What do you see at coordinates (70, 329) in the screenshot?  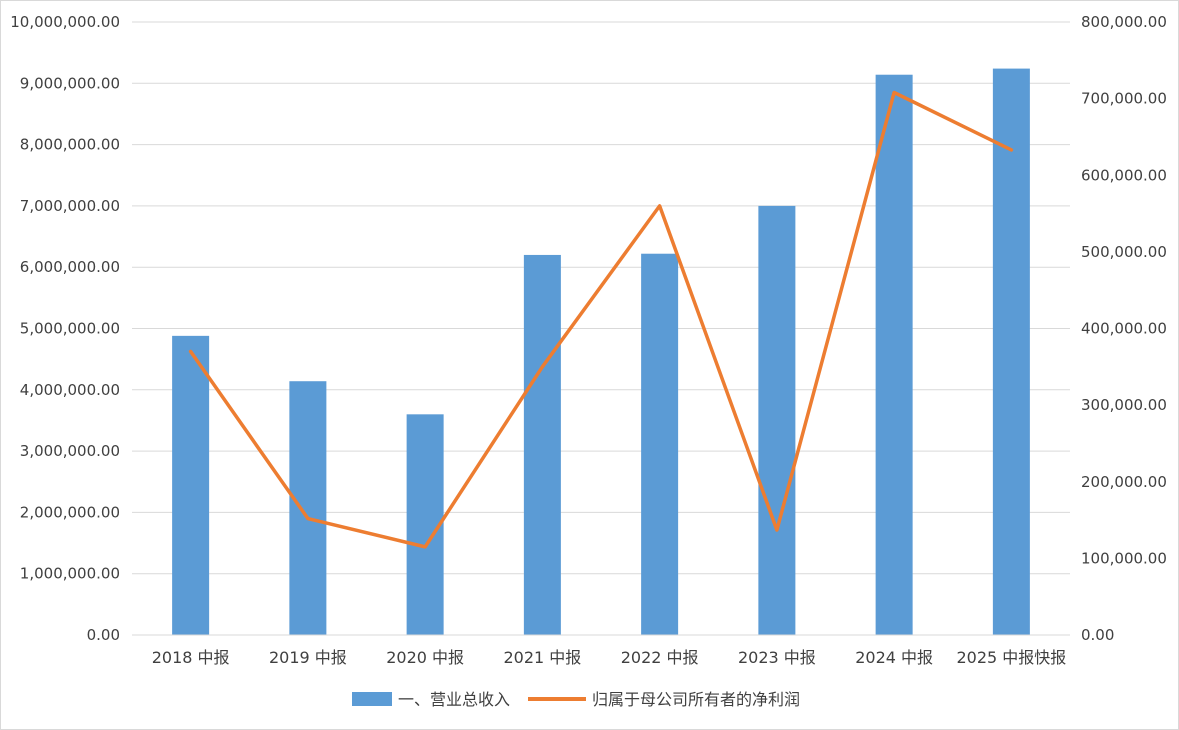 I see `left-axis-tick-label: 5,000,000.00` at bounding box center [70, 329].